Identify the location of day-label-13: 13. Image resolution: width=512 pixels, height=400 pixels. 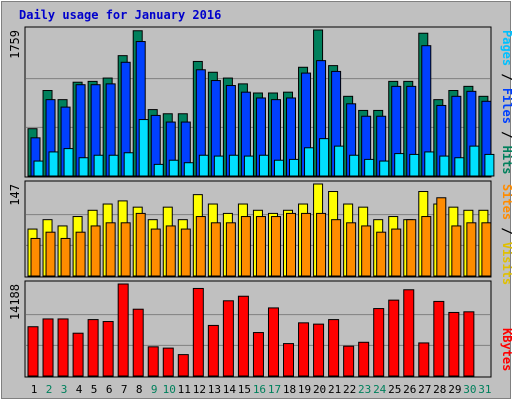
(214, 389).